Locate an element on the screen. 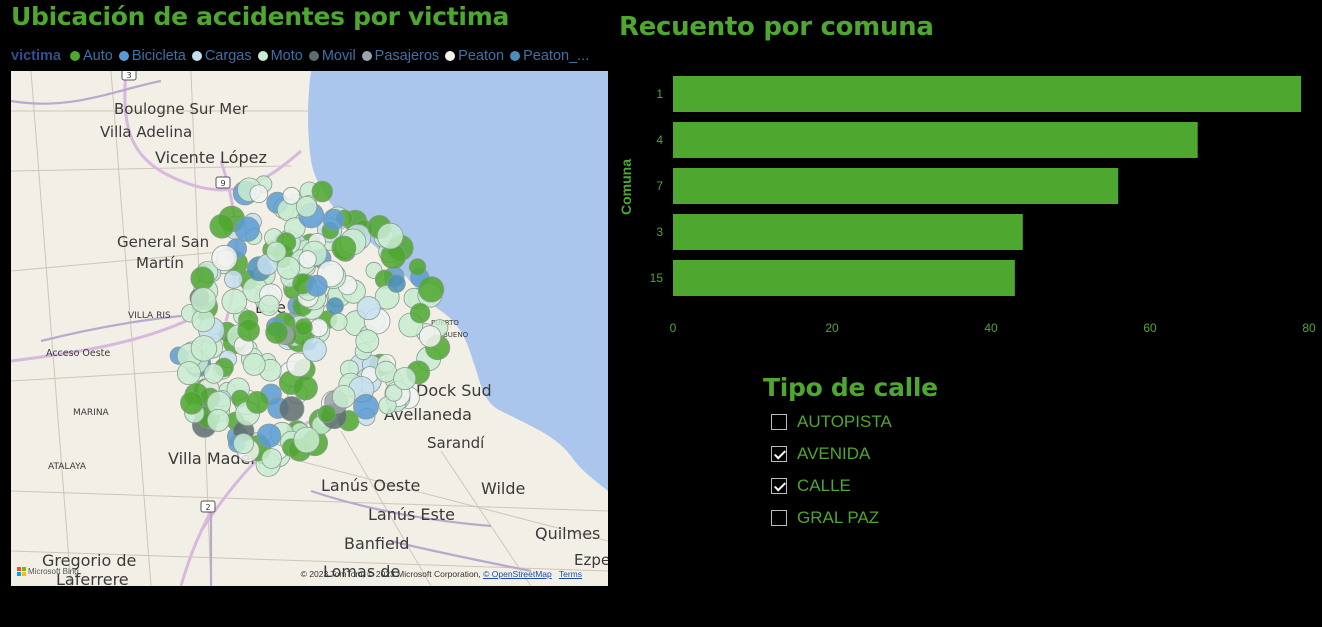 Image resolution: width=1322 pixels, height=627 pixels. place-label: Lanús Este is located at coordinates (411, 514).